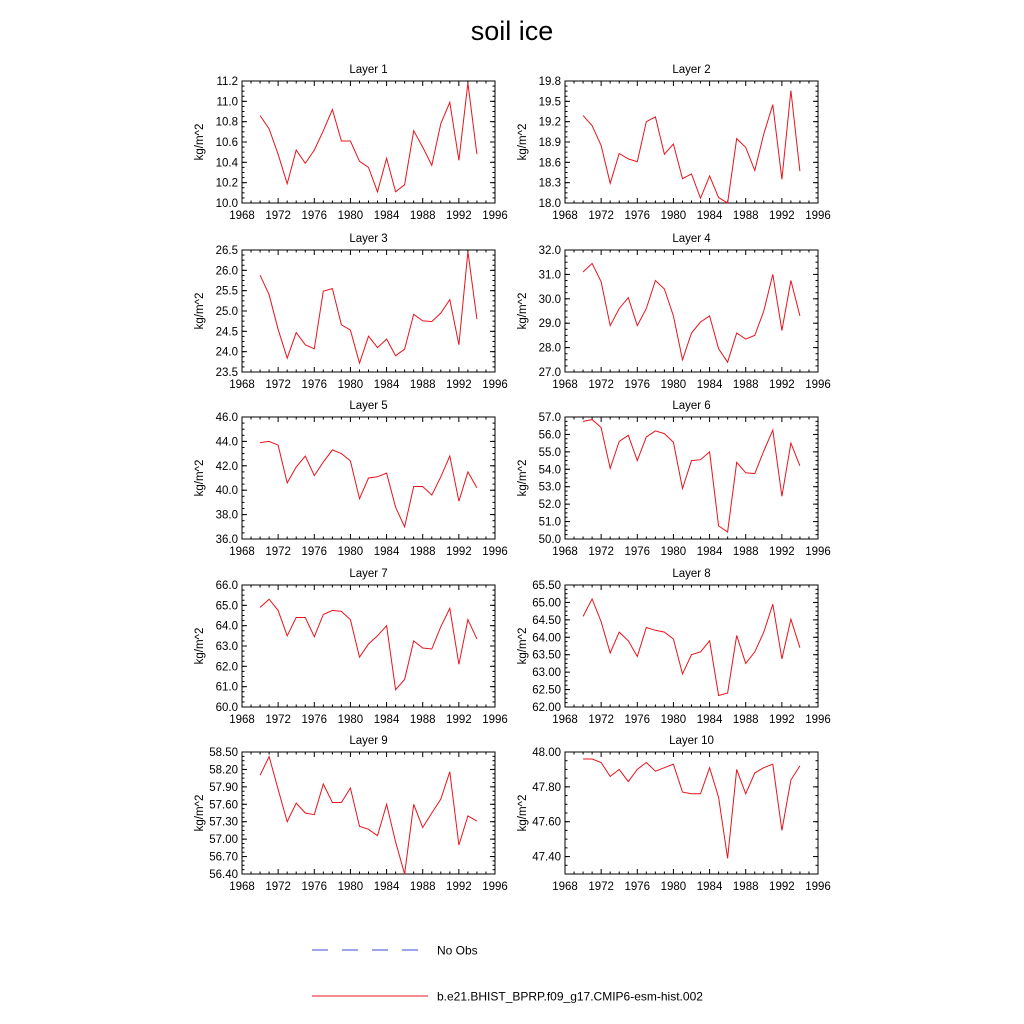 Image resolution: width=1024 pixels, height=1024 pixels. What do you see at coordinates (223, 840) in the screenshot?
I see `y-tick-label: 57.00` at bounding box center [223, 840].